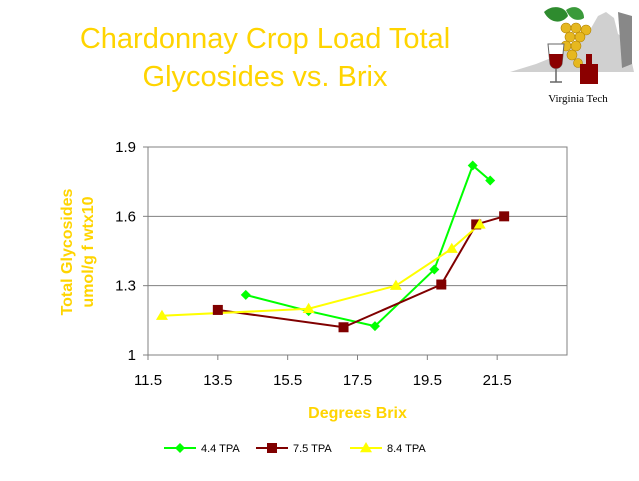  I want to click on chart-title-line-1: Chardonnay Crop Load Total, so click(265, 39).